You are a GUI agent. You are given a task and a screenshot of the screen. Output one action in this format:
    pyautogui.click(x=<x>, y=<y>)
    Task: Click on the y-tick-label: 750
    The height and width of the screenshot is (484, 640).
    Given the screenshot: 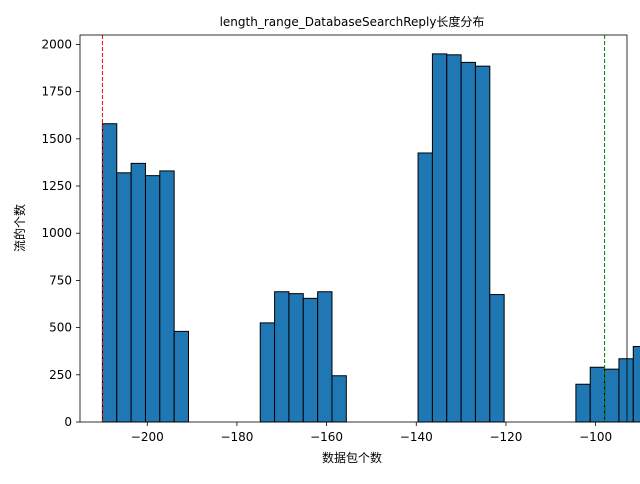 What is the action you would take?
    pyautogui.click(x=60, y=280)
    